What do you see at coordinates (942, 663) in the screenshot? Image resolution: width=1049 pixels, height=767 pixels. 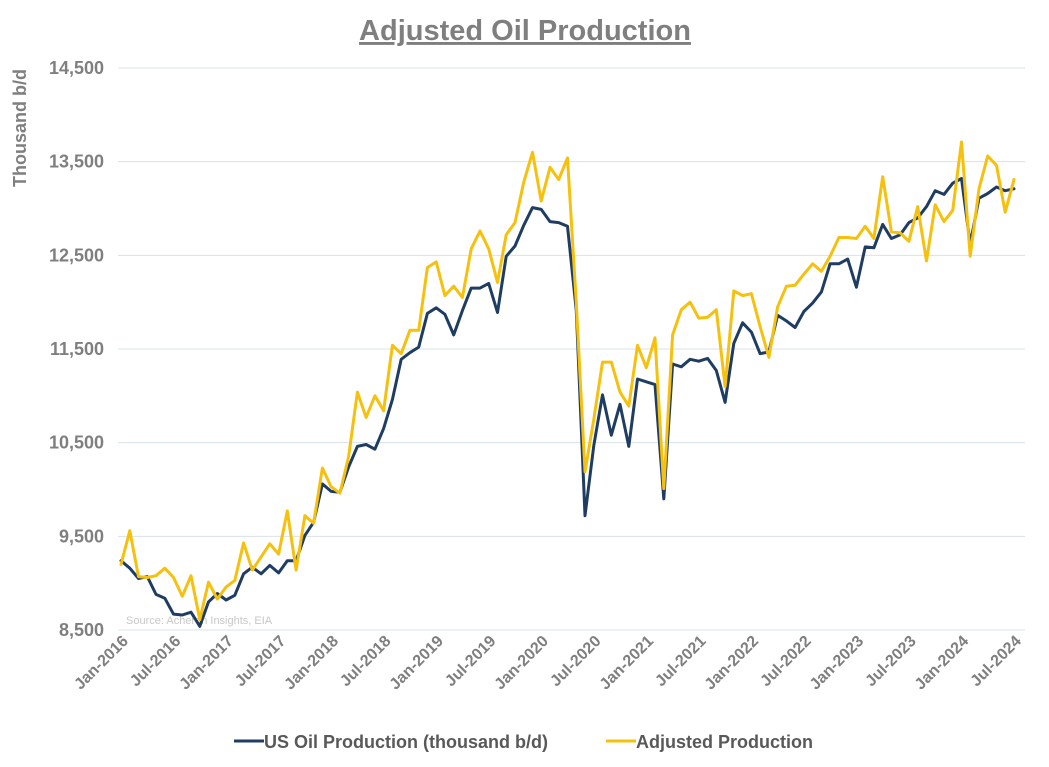 I see `x-tick-label: Jan-2024` at bounding box center [942, 663].